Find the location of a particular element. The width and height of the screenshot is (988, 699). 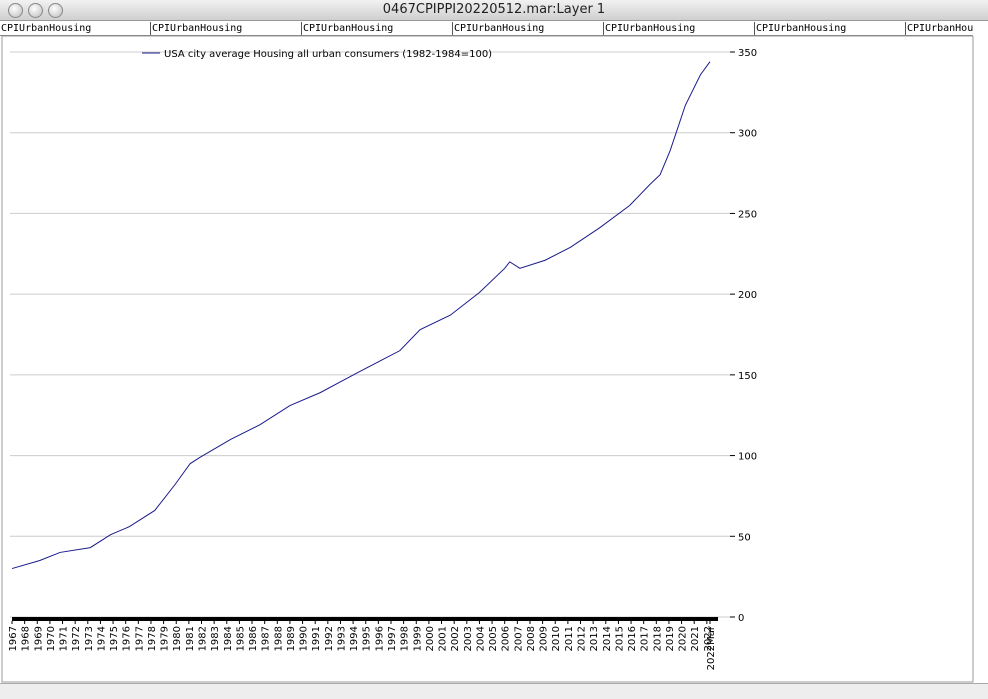

y-tick-label: 250 is located at coordinates (747, 214).